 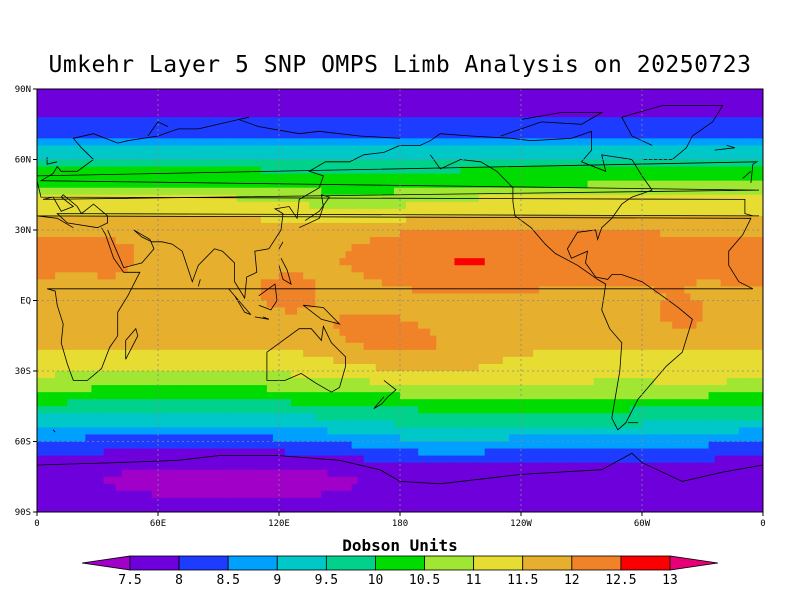 What do you see at coordinates (620, 580) in the screenshot?
I see `colorbar-tick-label: 12.5` at bounding box center [620, 580].